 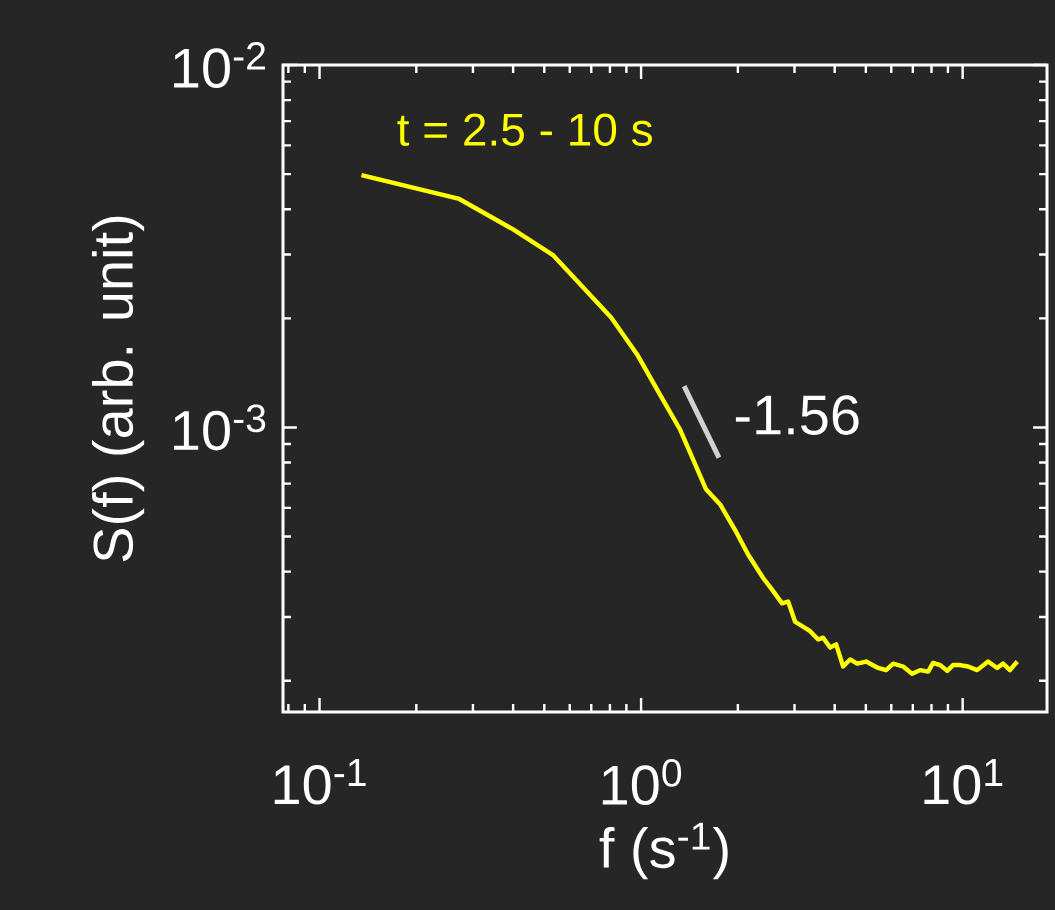 I want to click on x-tick-label: 10$^{-1}$, so click(x=320, y=782).